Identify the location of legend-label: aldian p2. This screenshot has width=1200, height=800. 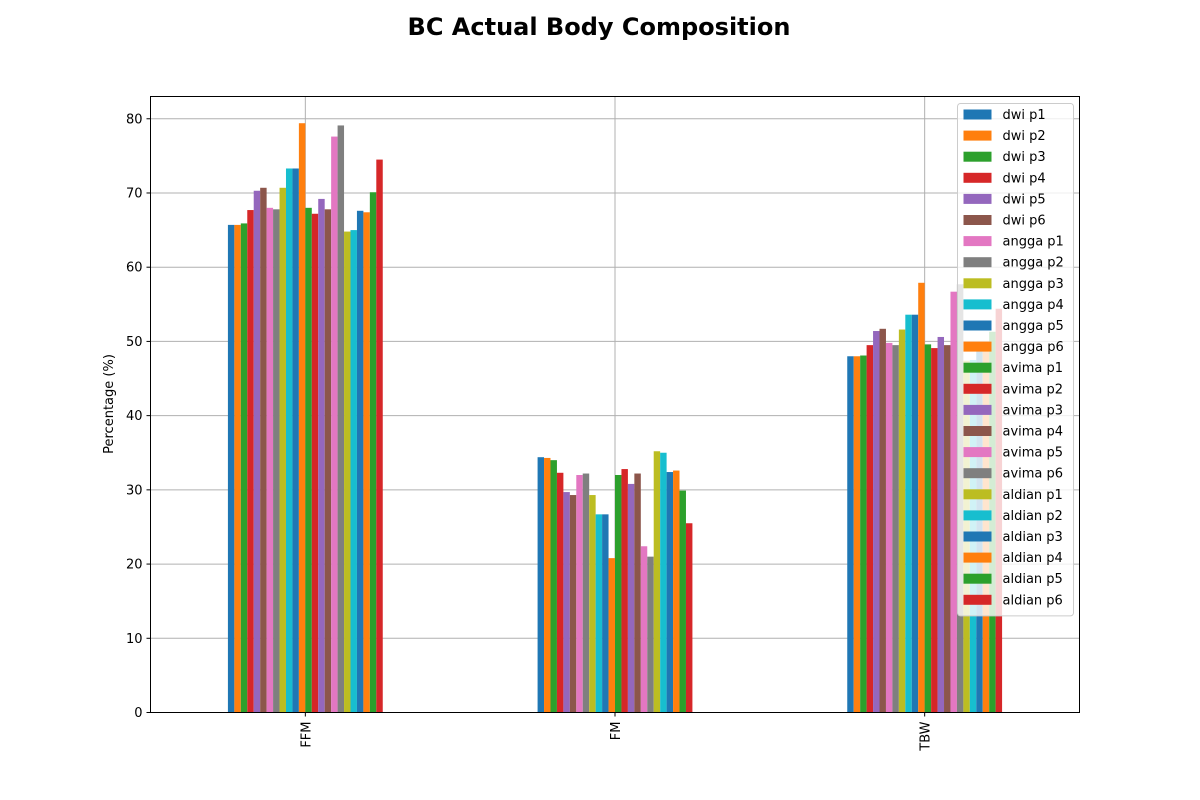
(1033, 516).